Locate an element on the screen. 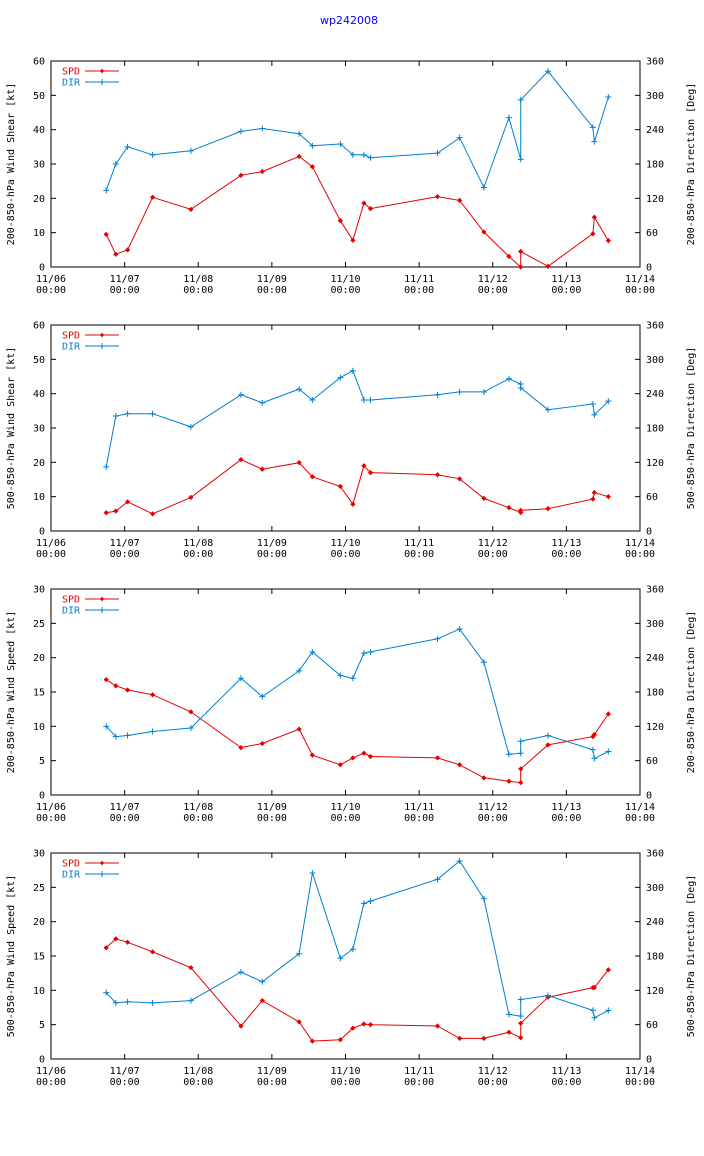 This screenshot has height=1156, width=704. legend-label-dir: DIR is located at coordinates (71, 347).